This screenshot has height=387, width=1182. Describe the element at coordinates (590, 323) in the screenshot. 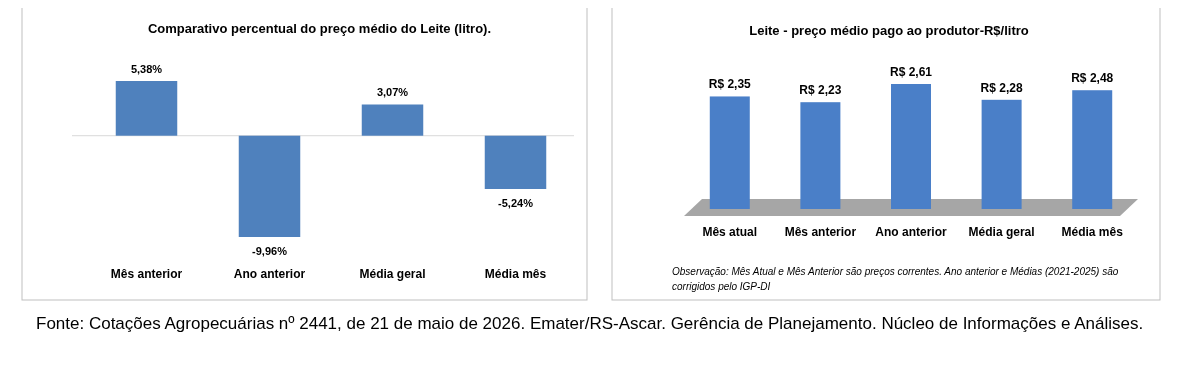

I see `source-note: Fonte: Cotações Agropecuárias nº 2441, de 21 de maio de 2026. Emater/RS-Ascar. Gerência de Planejamento. Núcleo de Informações e Análises.` at that location.